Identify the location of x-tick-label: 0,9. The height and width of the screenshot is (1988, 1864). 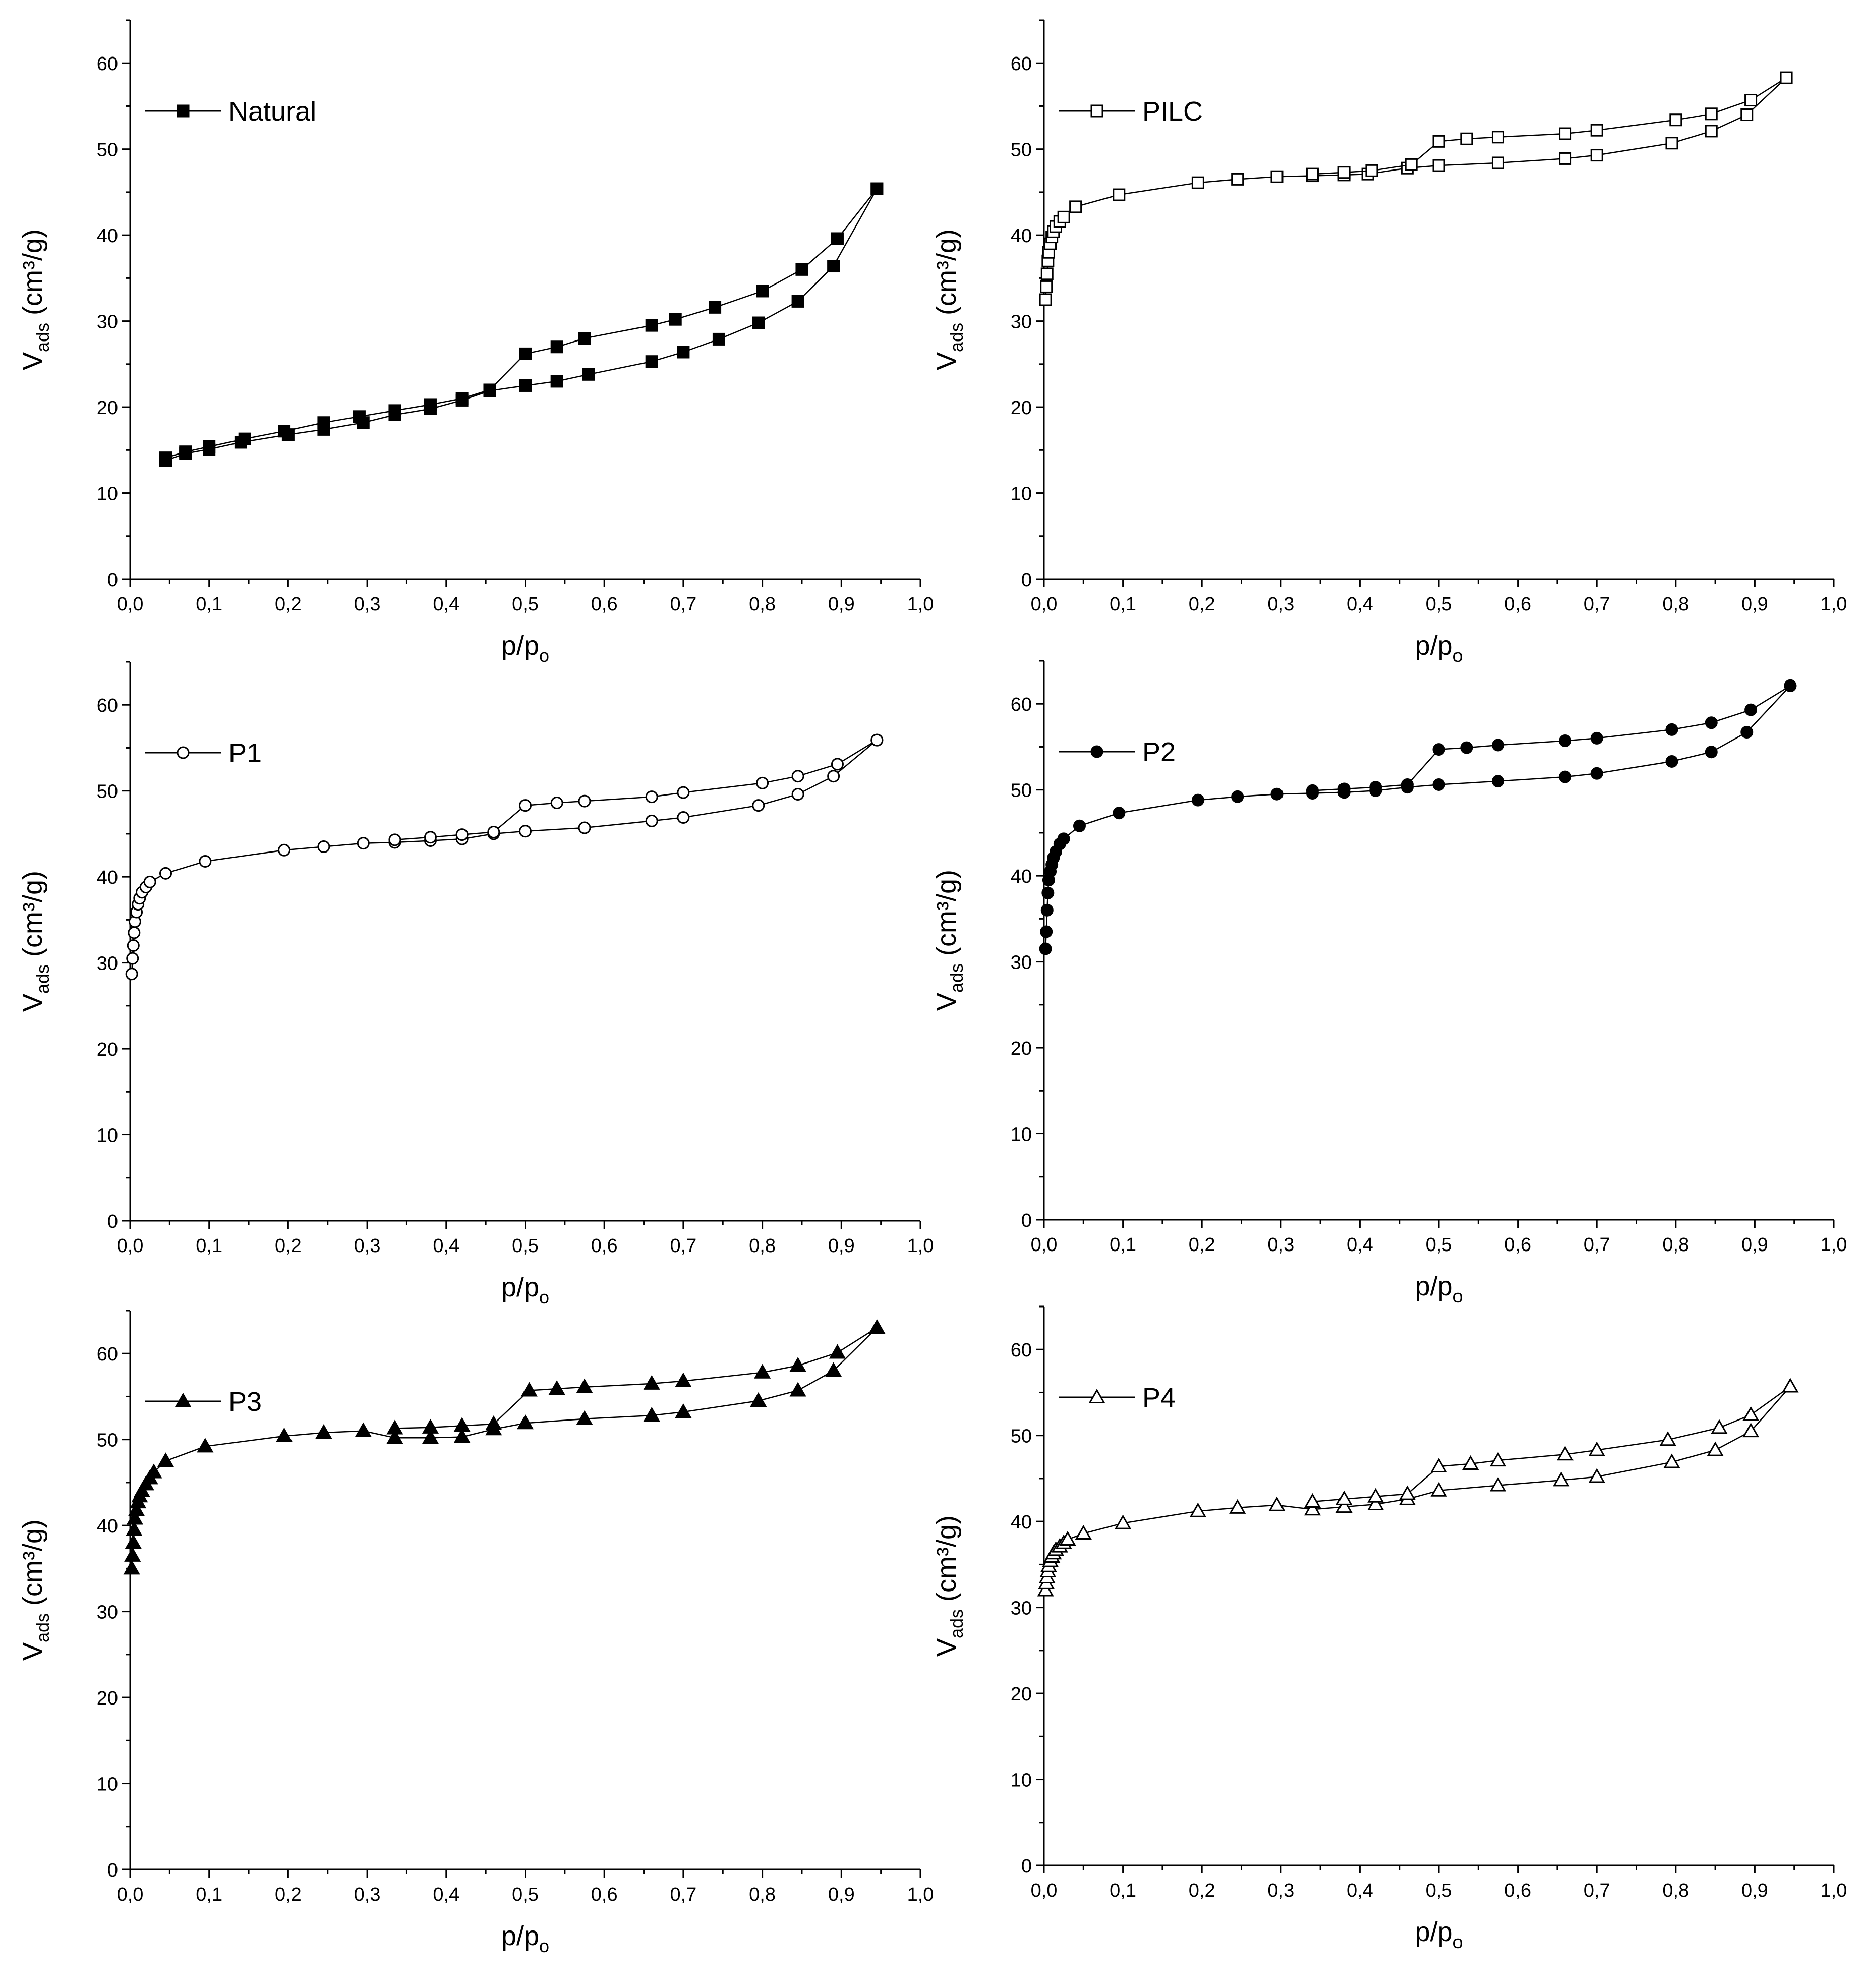
(841, 1894).